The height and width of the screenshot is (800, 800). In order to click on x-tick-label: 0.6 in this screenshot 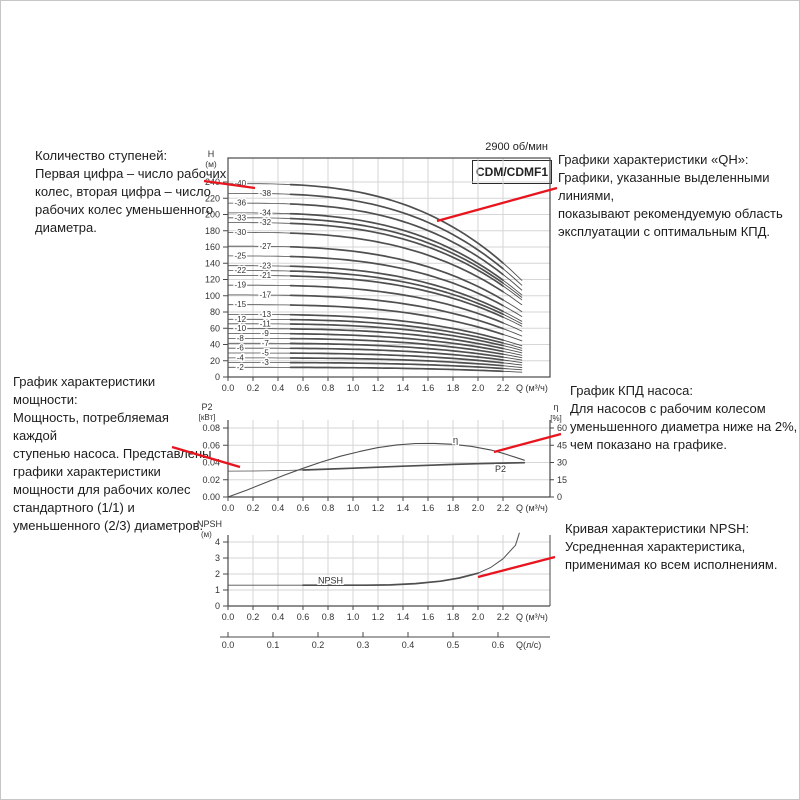, I will do `click(303, 508)`.